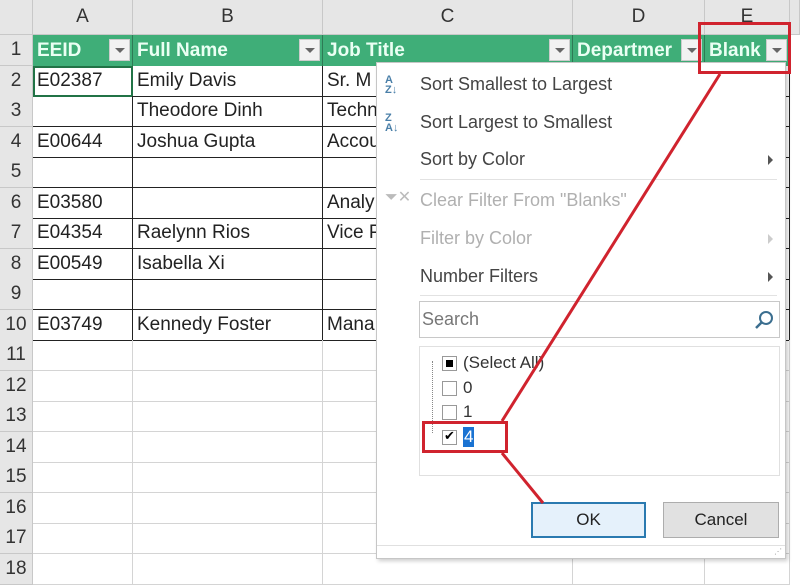  What do you see at coordinates (449, 436) in the screenshot?
I see `checkbox: ✔` at bounding box center [449, 436].